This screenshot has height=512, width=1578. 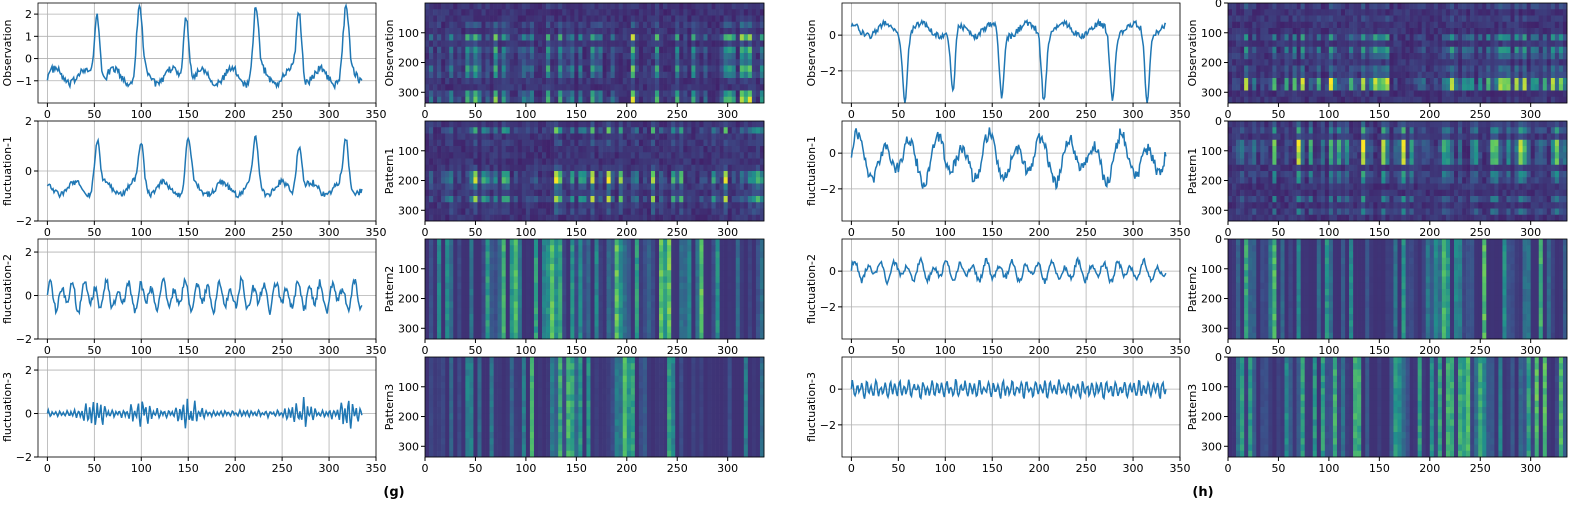 I want to click on x-tick-label: 250, so click(x=282, y=350).